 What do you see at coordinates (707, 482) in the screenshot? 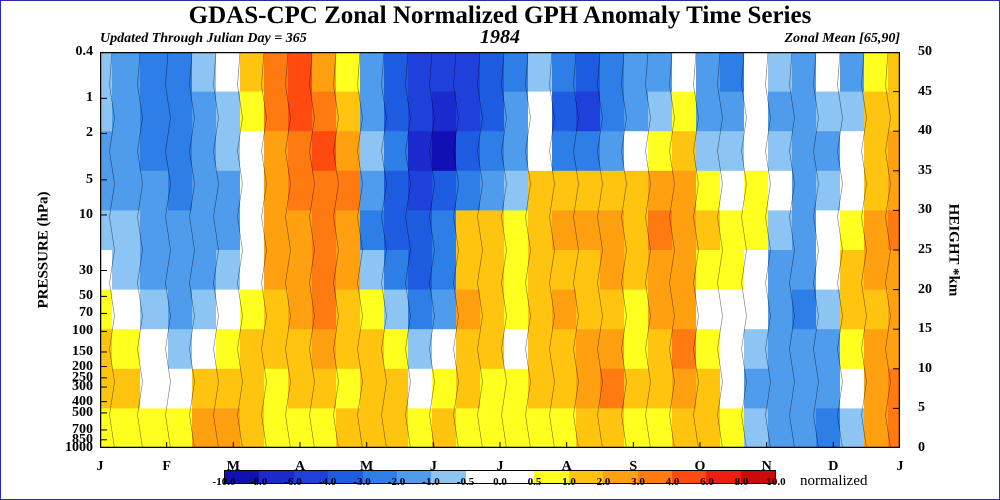
I see `colorbar-label: 6.0` at bounding box center [707, 482].